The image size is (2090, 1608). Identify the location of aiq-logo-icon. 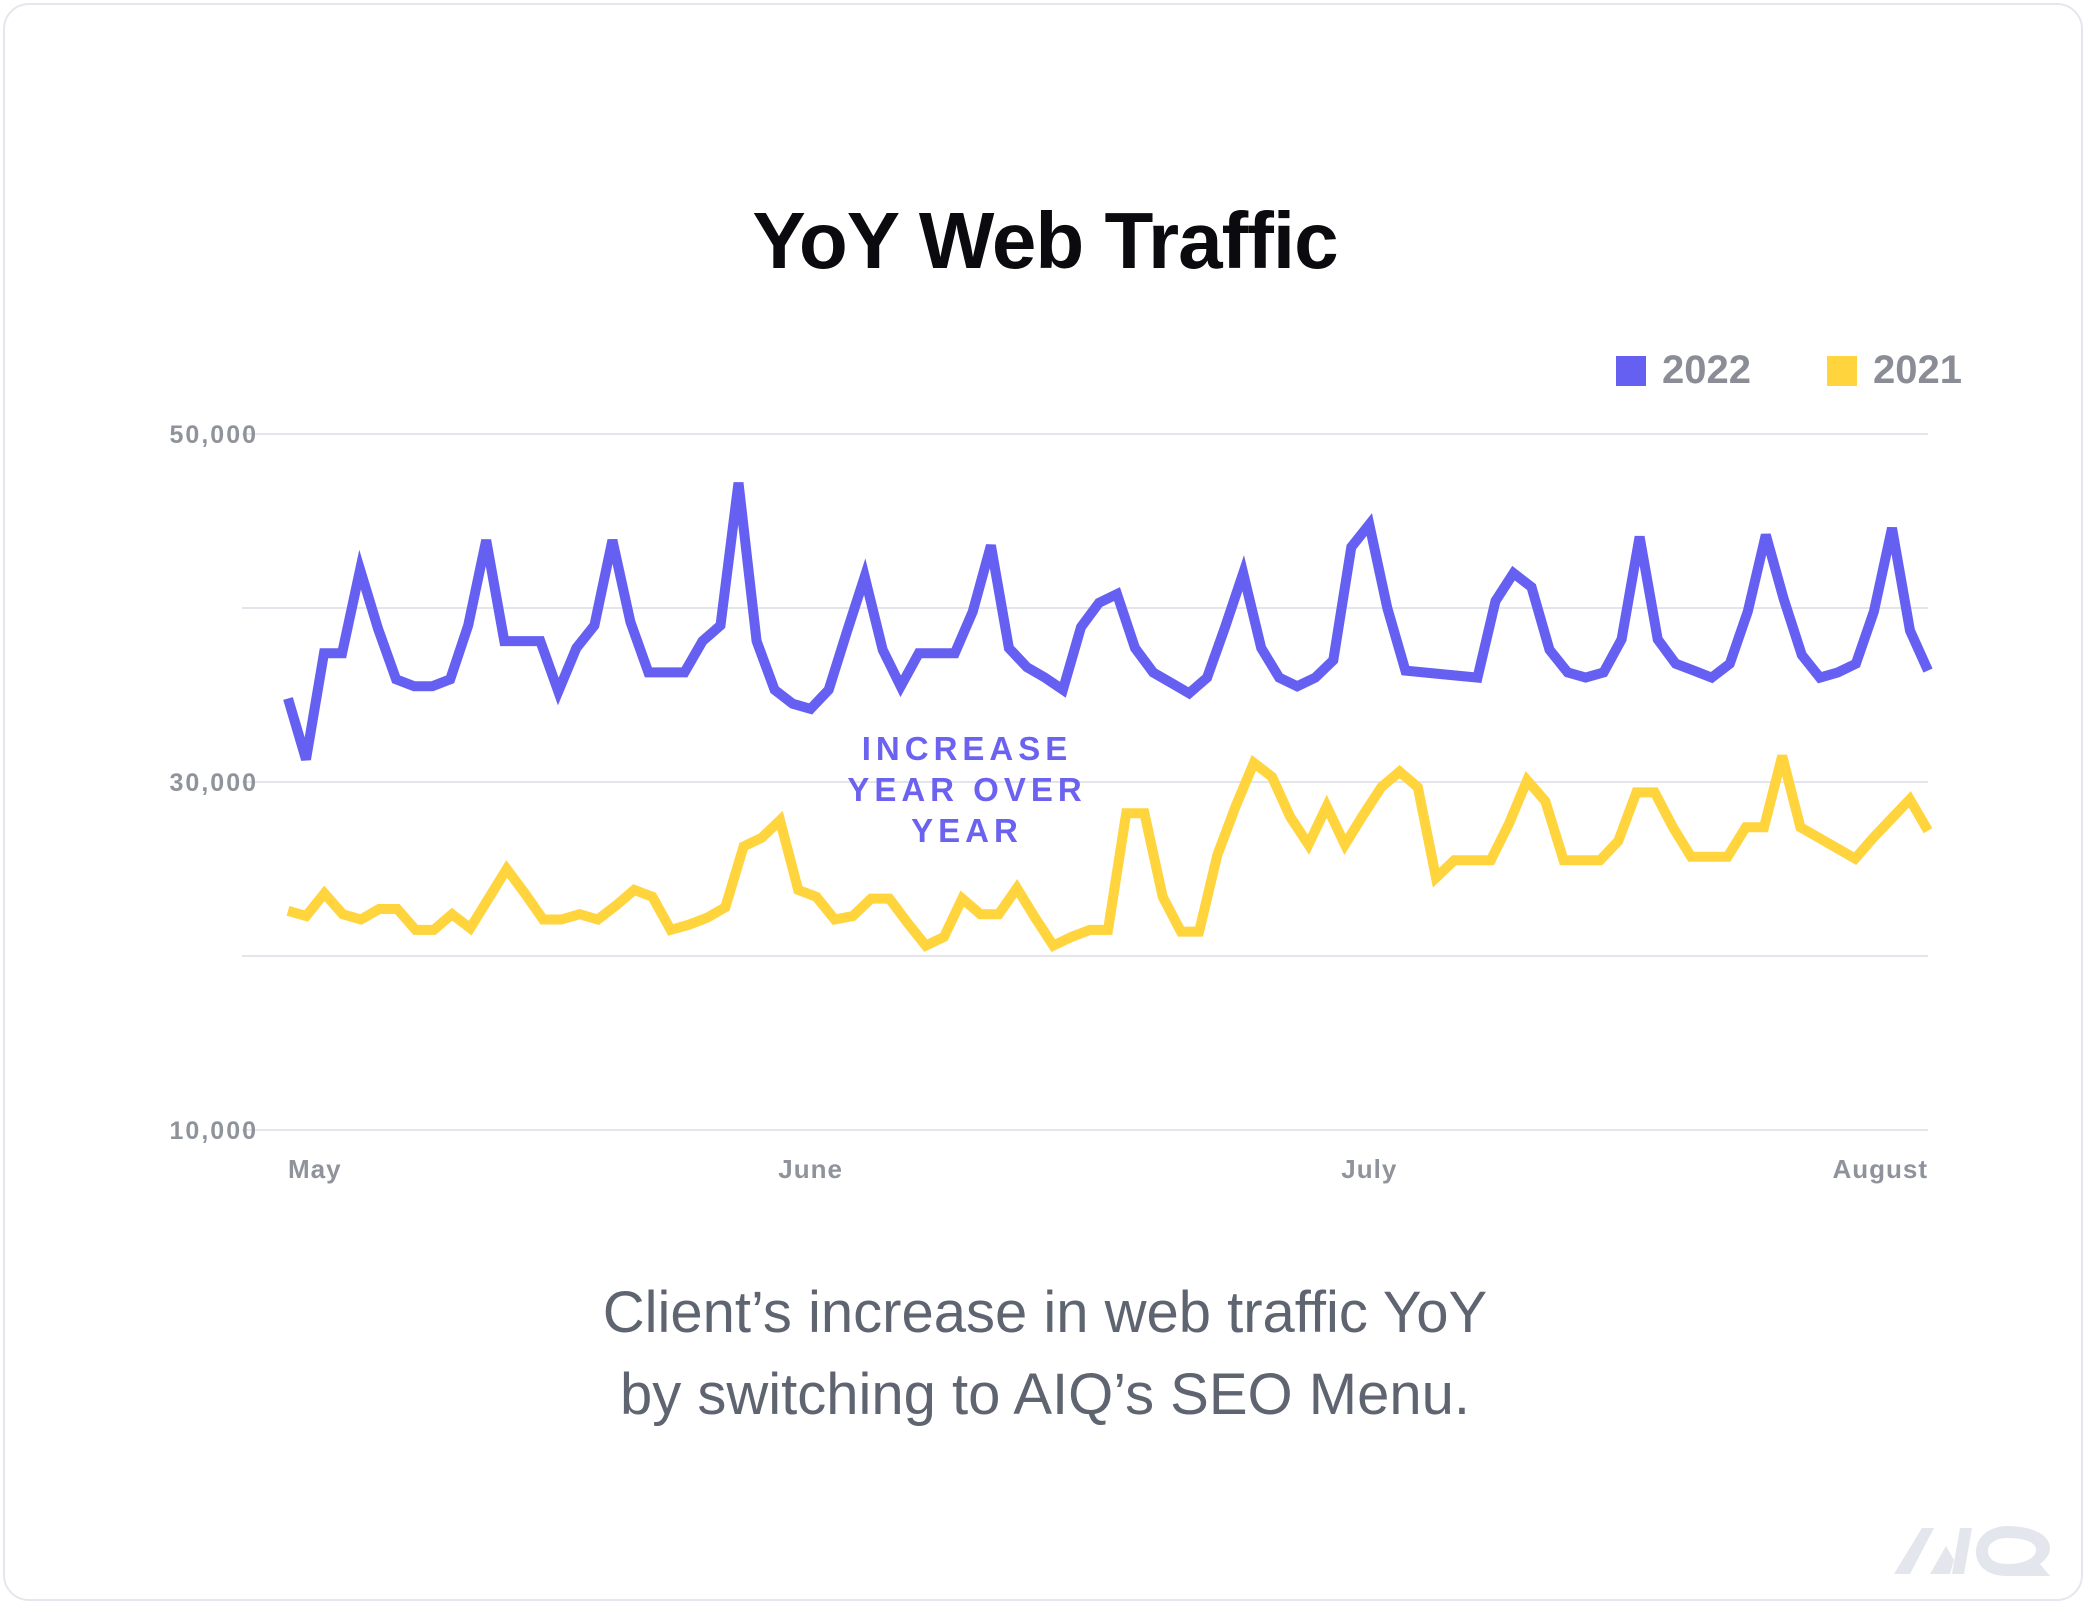
(1972, 1551).